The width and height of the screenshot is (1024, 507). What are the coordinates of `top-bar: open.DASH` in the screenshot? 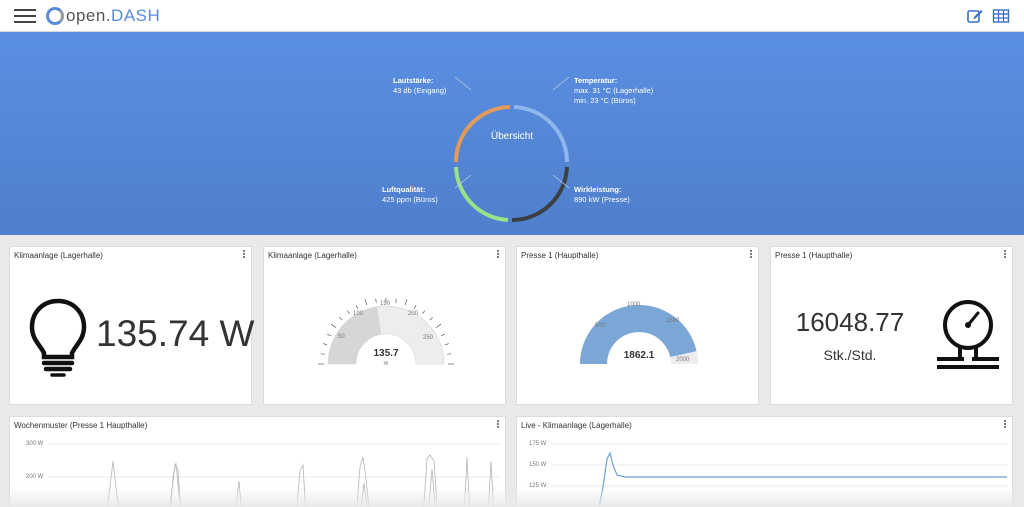 It's located at (512, 16).